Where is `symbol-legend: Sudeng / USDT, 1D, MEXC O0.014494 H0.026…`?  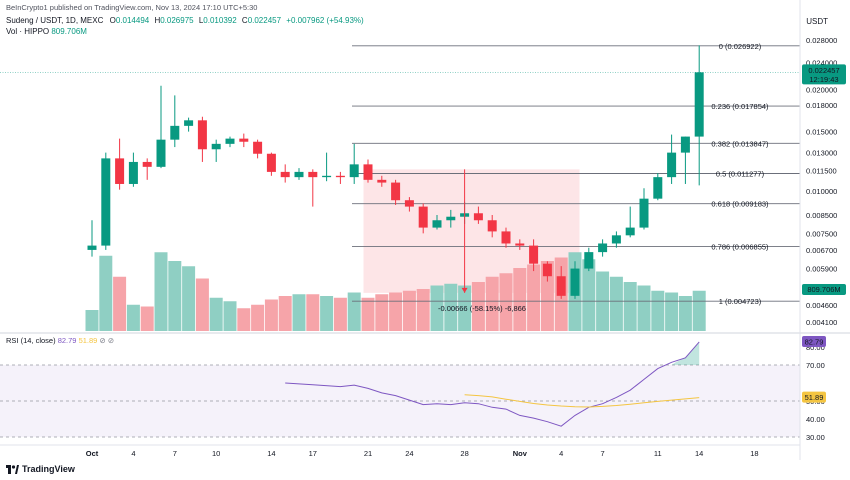 symbol-legend: Sudeng / USDT, 1D, MEXC O0.014494 H0.026… is located at coordinates (186, 20).